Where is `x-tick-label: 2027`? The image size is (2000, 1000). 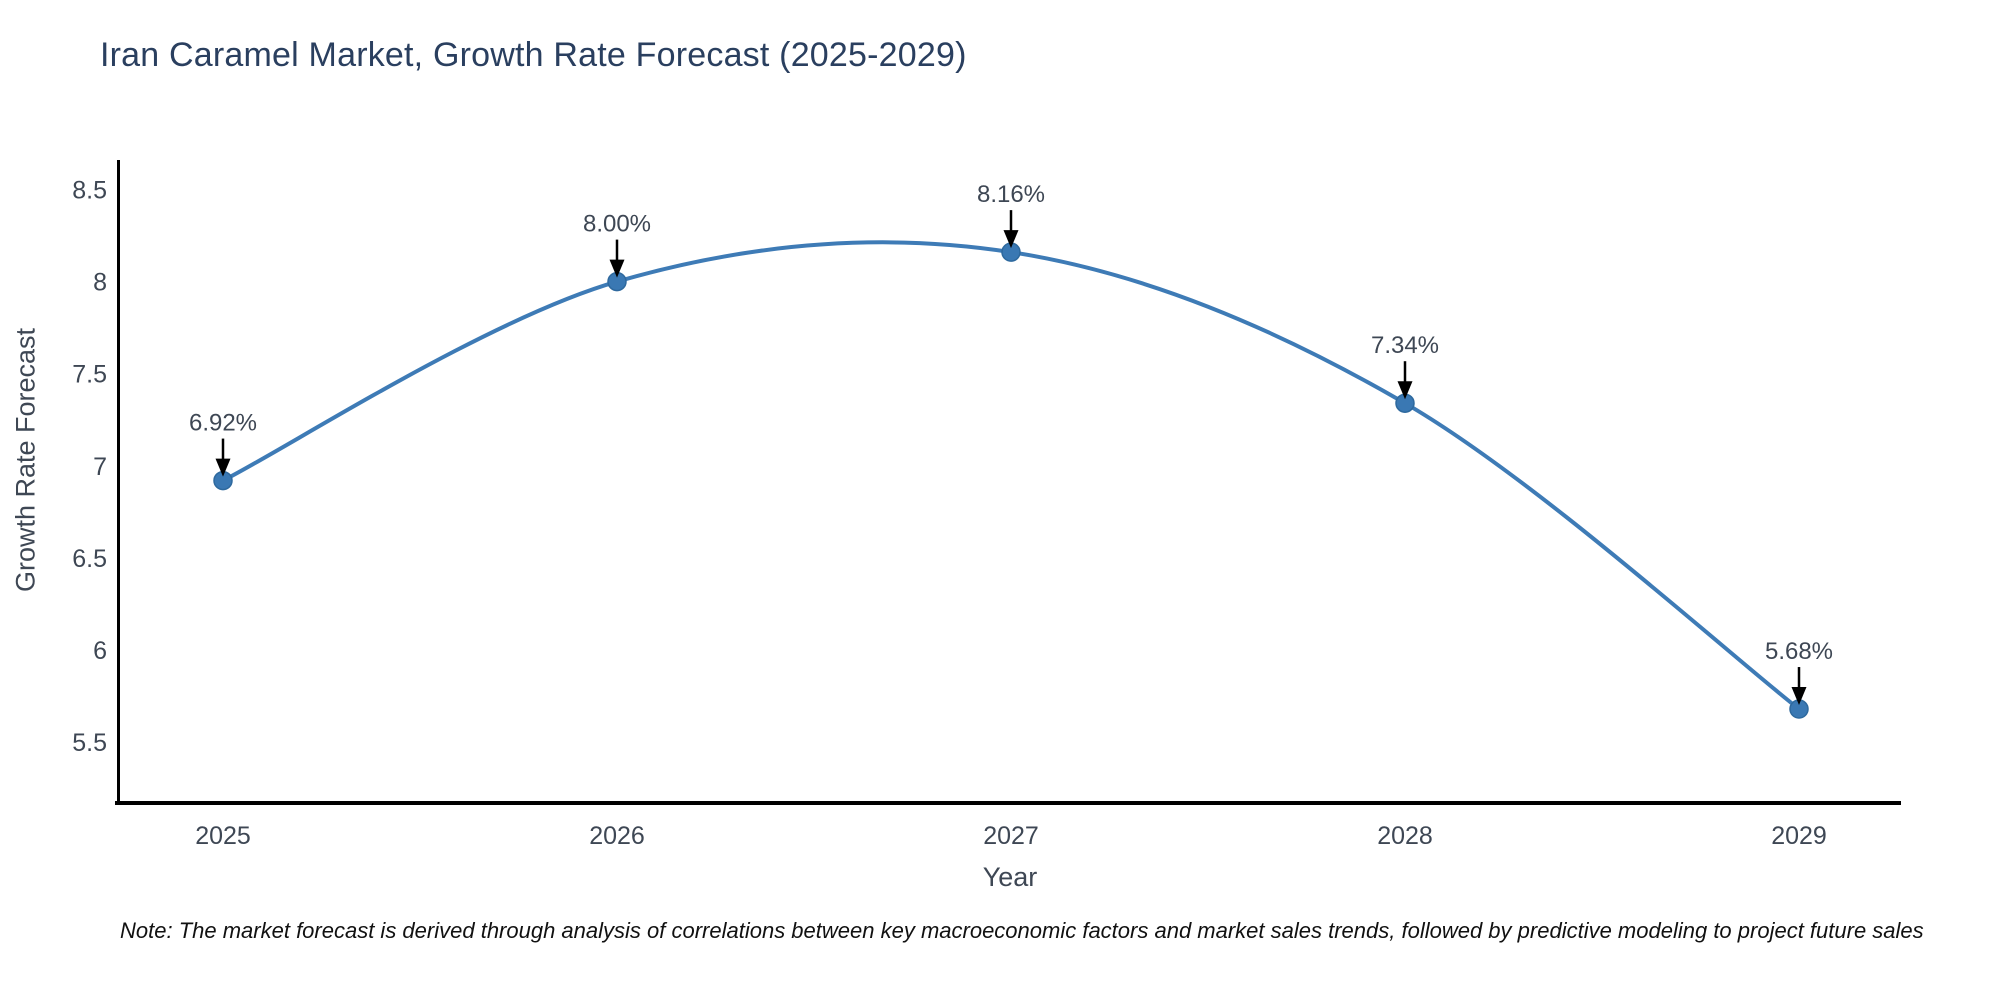
x-tick-label: 2027 is located at coordinates (1011, 836).